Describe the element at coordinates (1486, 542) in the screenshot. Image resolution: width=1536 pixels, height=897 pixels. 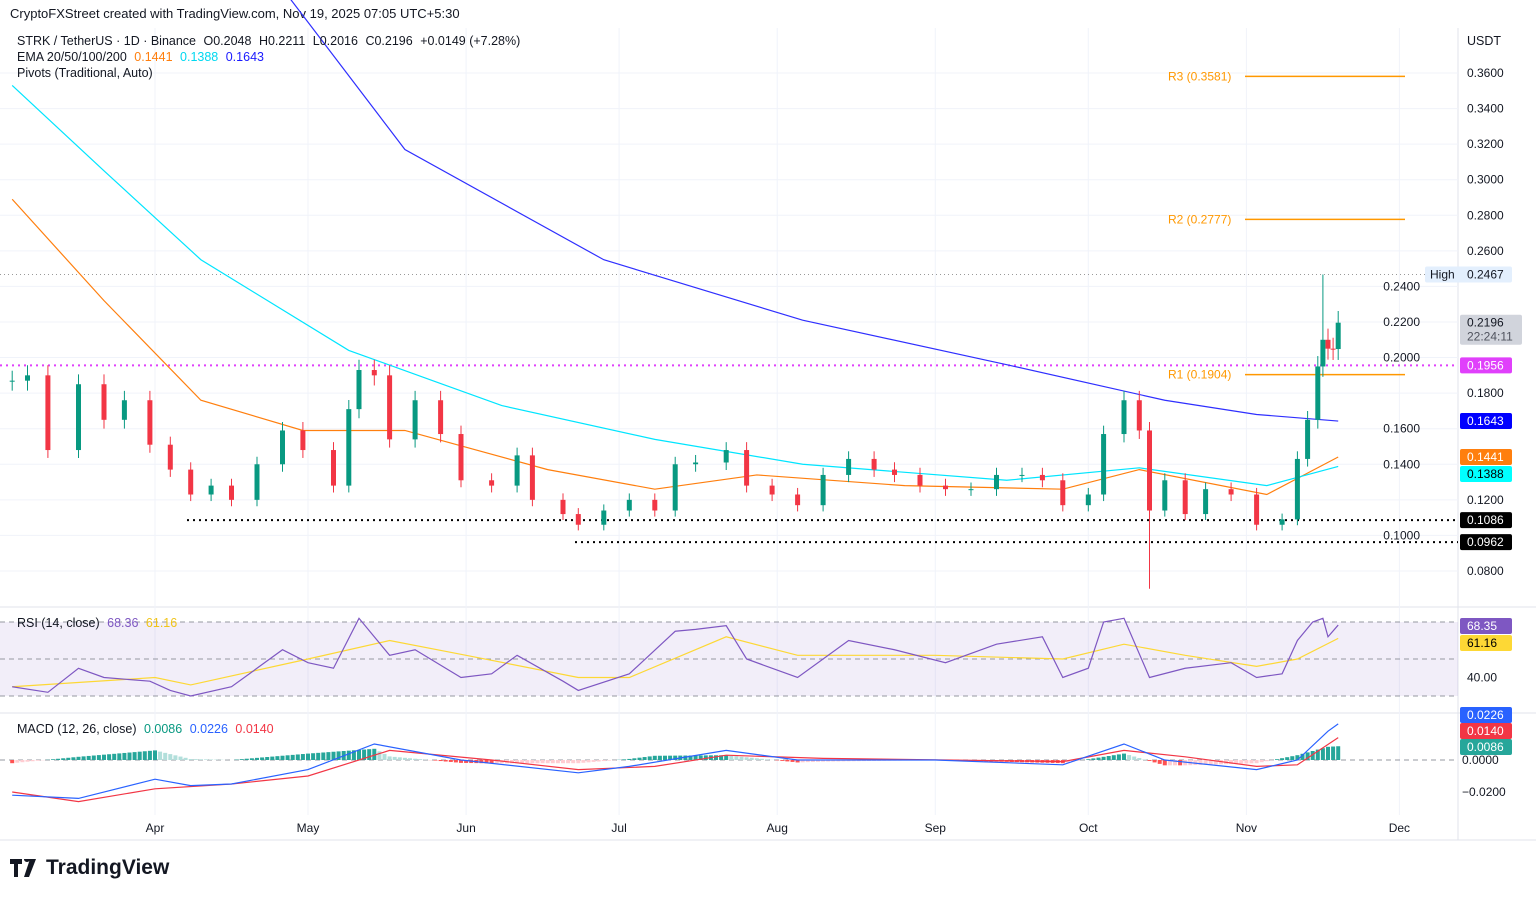
I see `support-tag: 0.0962` at that location.